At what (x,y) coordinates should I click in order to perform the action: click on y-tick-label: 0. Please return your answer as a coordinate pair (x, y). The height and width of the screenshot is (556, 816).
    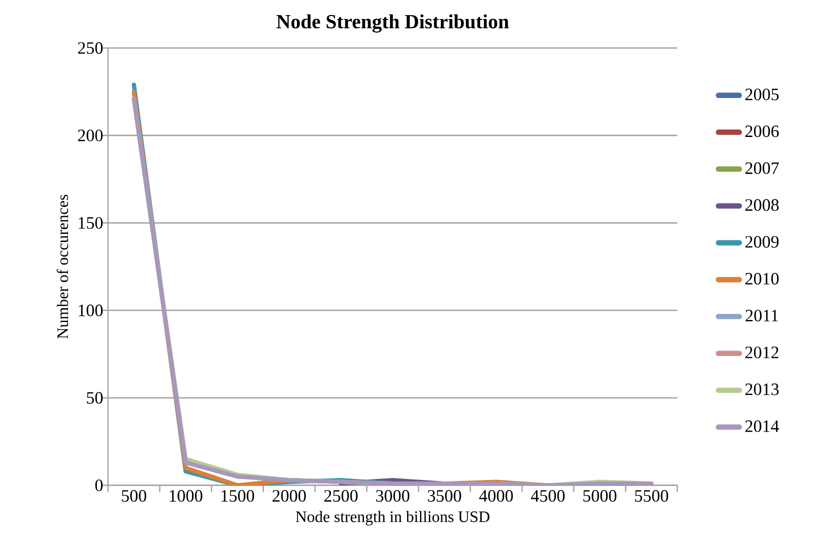
    Looking at the image, I should click on (99, 485).